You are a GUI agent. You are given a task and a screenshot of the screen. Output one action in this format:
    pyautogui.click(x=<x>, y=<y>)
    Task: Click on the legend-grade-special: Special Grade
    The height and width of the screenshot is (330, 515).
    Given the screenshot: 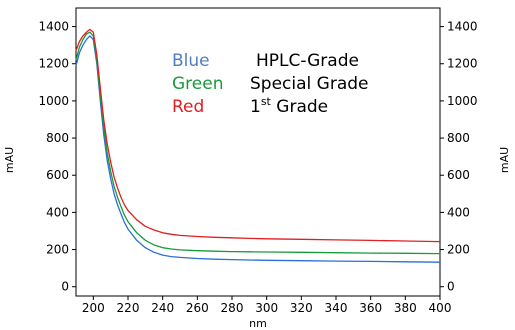 What is the action you would take?
    pyautogui.click(x=309, y=84)
    